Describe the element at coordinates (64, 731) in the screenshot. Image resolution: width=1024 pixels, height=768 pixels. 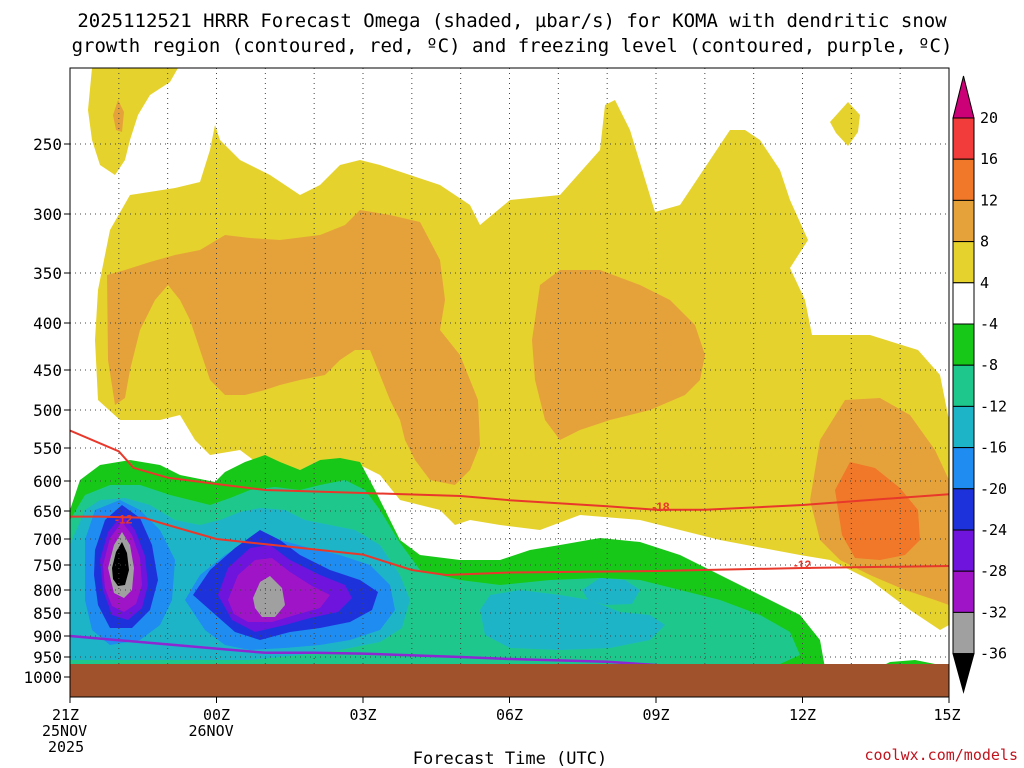
I see `x-tick-date-0: 25NOV` at that location.